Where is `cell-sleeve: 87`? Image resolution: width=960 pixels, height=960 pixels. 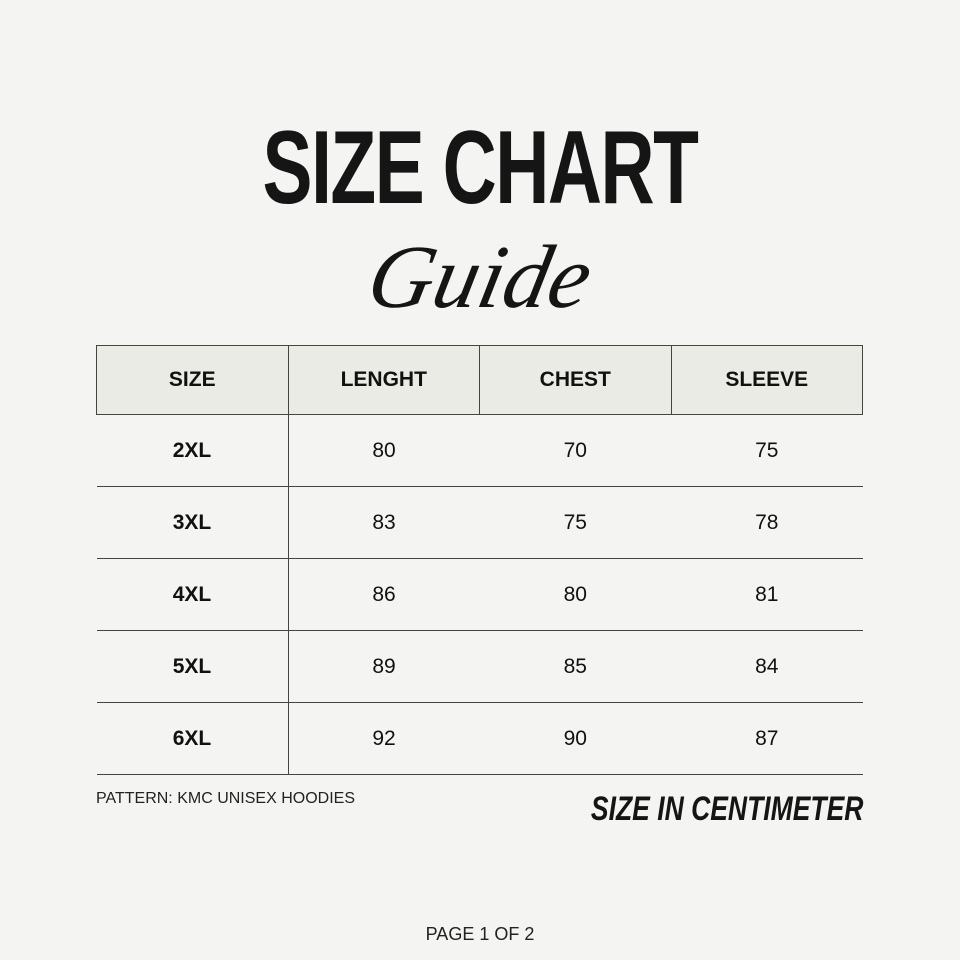
cell-sleeve: 87 is located at coordinates (767, 738).